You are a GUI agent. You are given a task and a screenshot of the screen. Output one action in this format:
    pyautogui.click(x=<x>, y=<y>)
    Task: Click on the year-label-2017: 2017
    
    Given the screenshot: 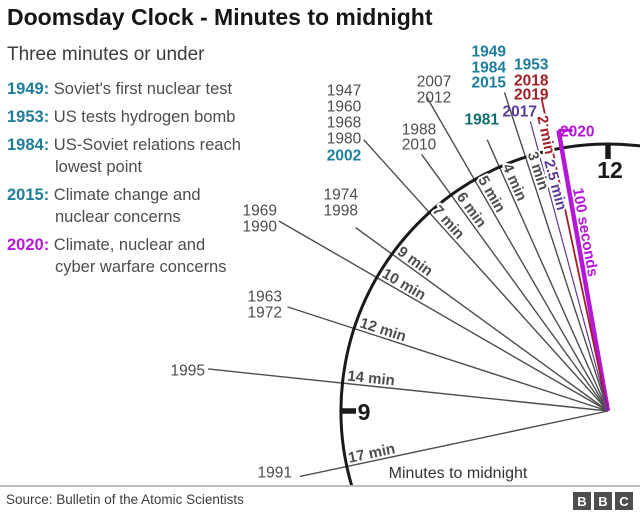 What is the action you would take?
    pyautogui.click(x=520, y=112)
    